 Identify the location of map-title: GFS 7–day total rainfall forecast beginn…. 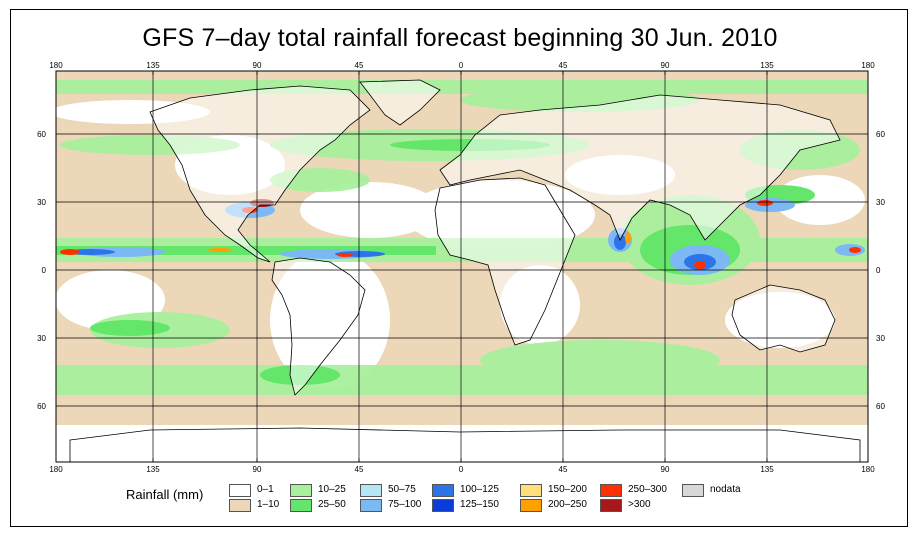
(460, 38).